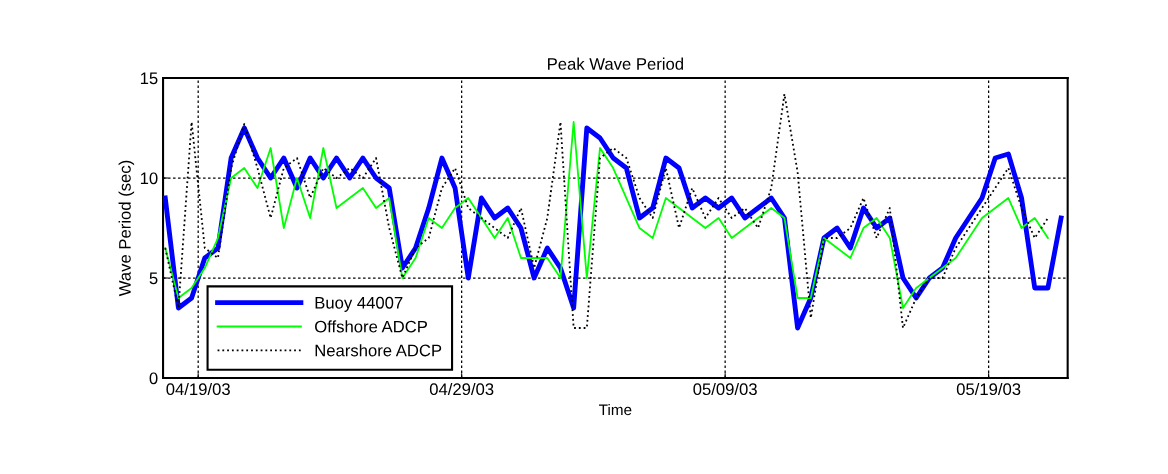  What do you see at coordinates (153, 278) in the screenshot?
I see `y-tick-label: 5` at bounding box center [153, 278].